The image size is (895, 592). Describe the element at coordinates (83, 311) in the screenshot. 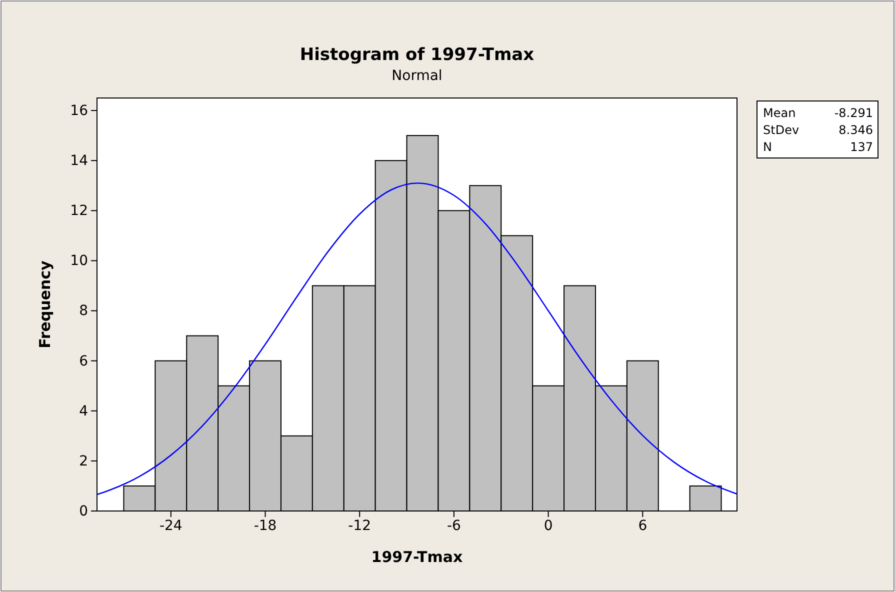

I see `y-tick-label: 8` at that location.